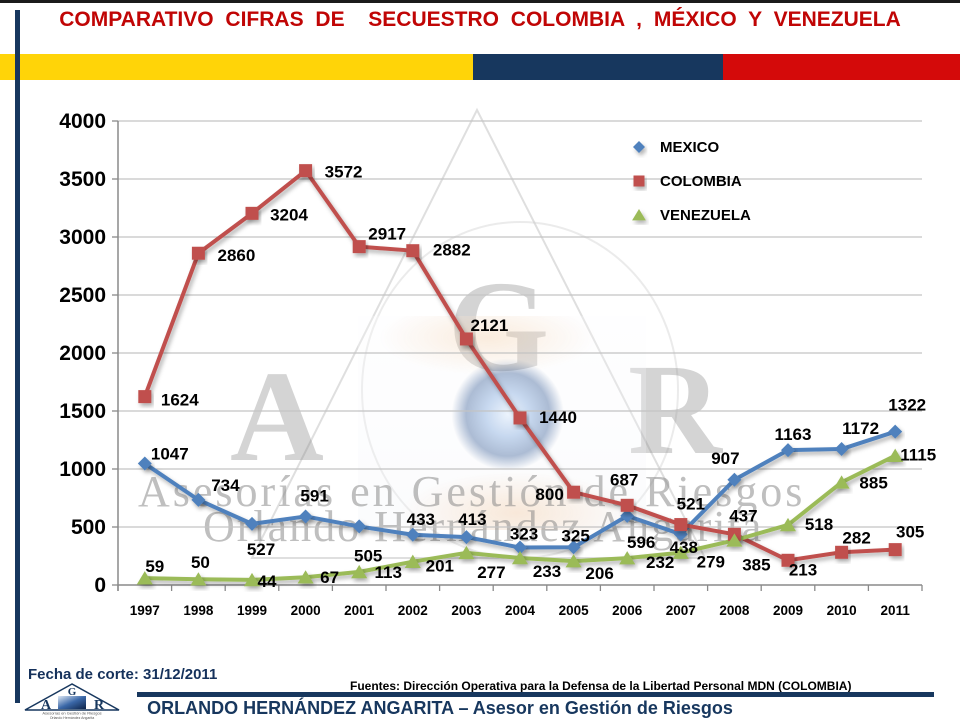 Image resolution: width=960 pixels, height=720 pixels. I want to click on x-axis-label: 2007, so click(681, 610).